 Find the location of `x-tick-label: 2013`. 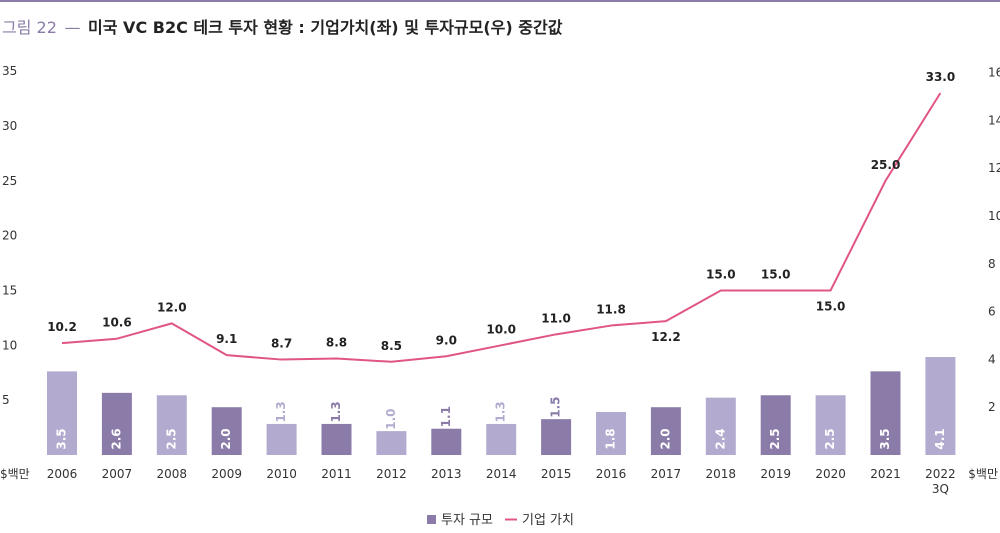

x-tick-label: 2013 is located at coordinates (446, 474).